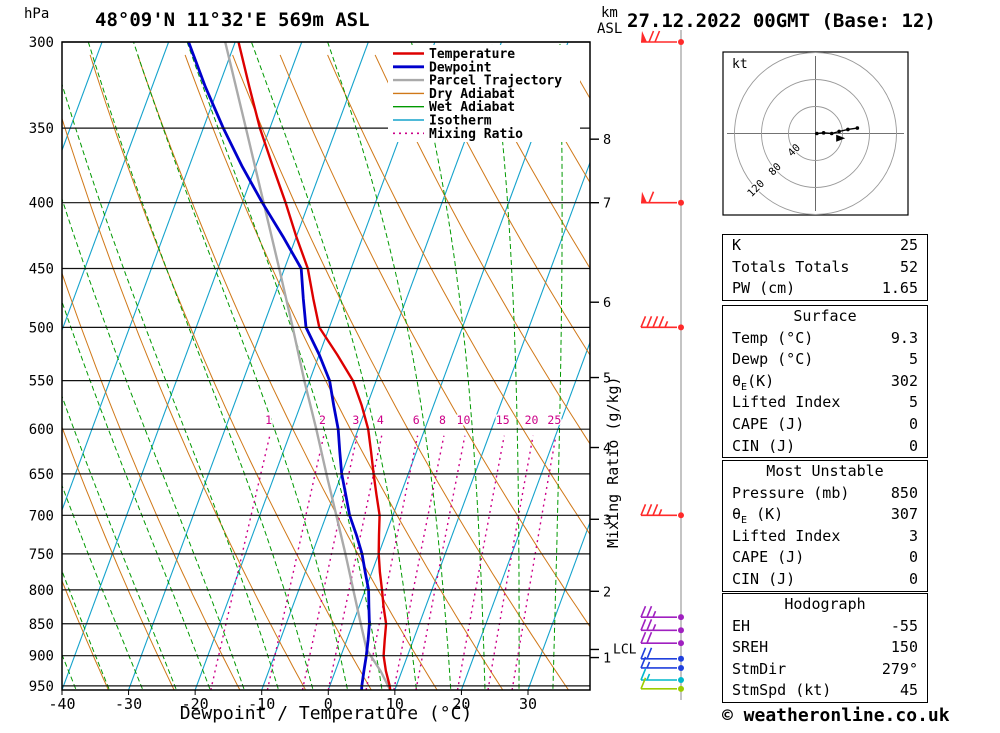 The image size is (1000, 733). What do you see at coordinates (41, 591) in the screenshot?
I see `svg-text: 800` at bounding box center [41, 591].